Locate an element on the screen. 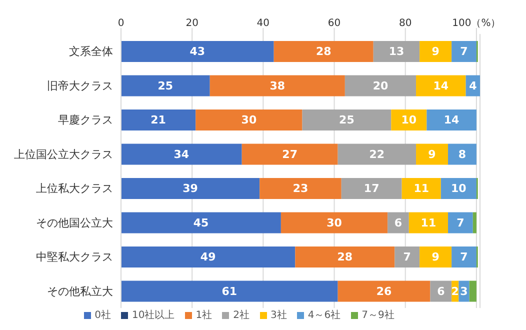  data-label: 34 is located at coordinates (182, 154).